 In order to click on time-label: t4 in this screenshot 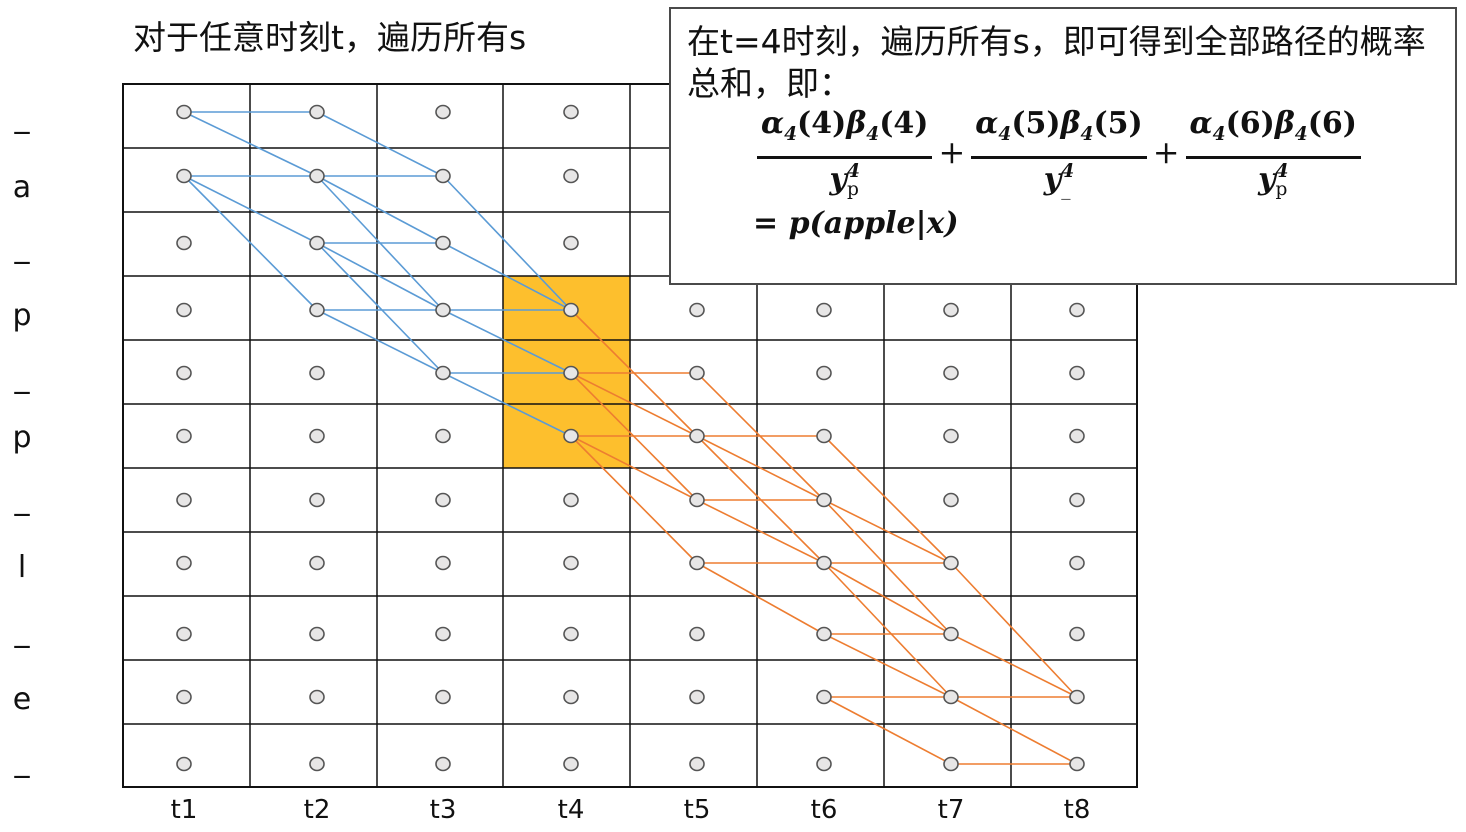, I will do `click(571, 810)`.